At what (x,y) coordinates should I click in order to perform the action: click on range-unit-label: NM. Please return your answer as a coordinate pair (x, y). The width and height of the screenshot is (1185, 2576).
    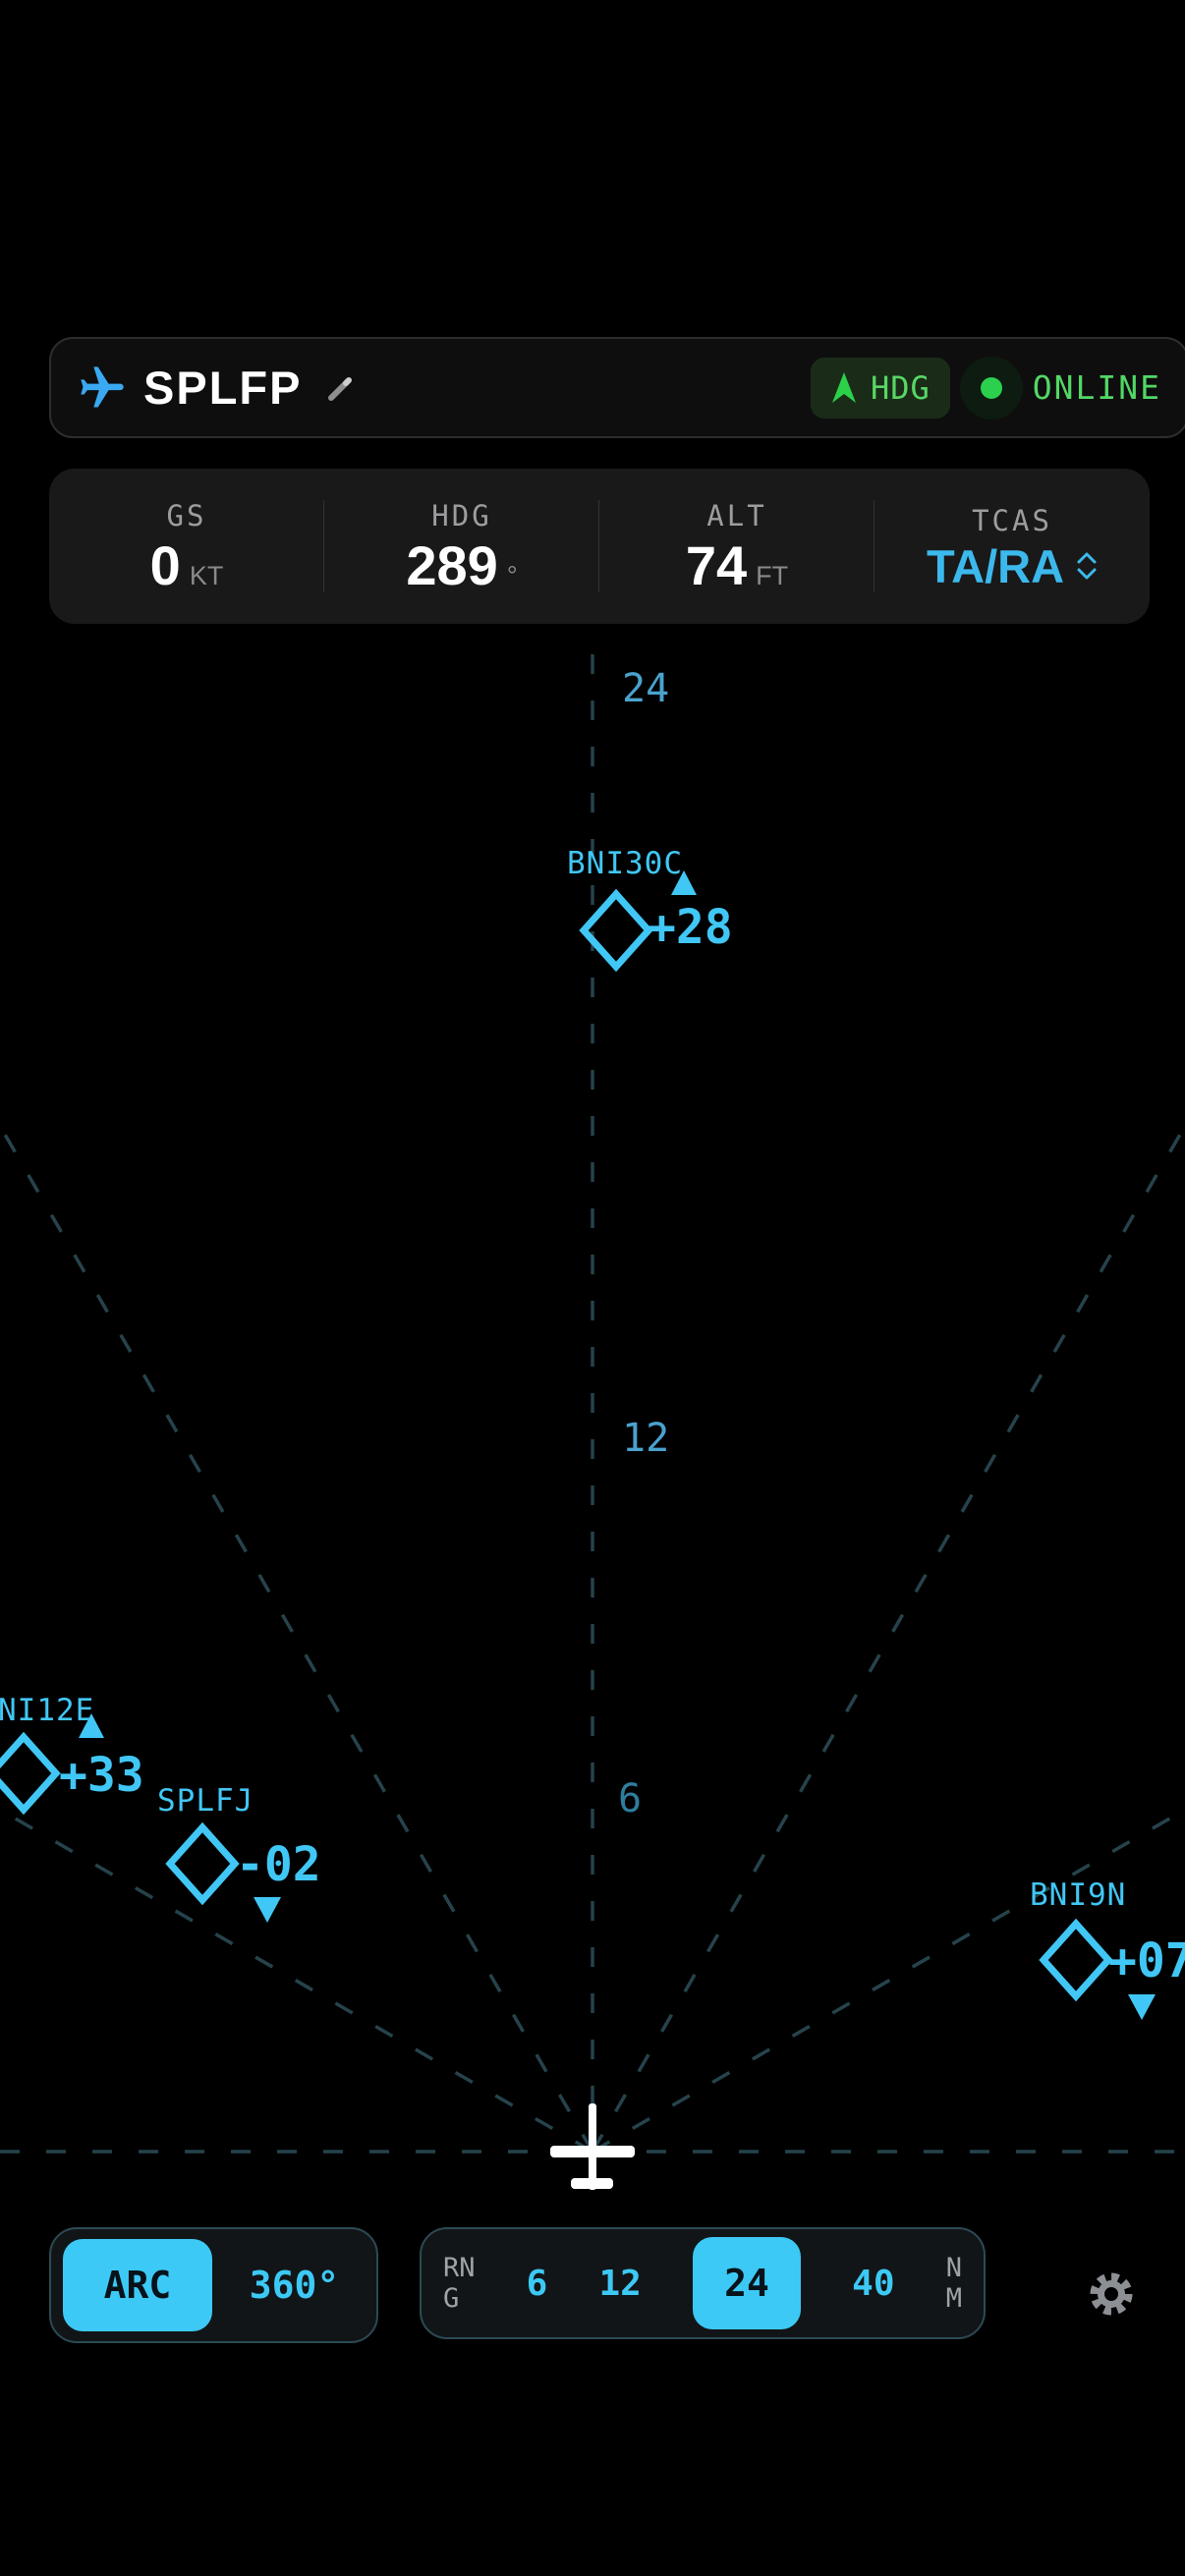
    Looking at the image, I should click on (954, 2283).